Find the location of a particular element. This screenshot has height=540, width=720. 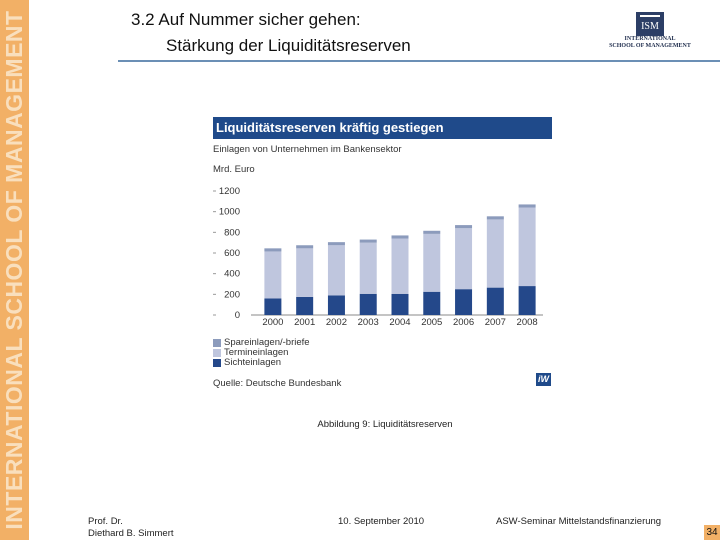

x-tick-label-2006: 2006 is located at coordinates (463, 322).